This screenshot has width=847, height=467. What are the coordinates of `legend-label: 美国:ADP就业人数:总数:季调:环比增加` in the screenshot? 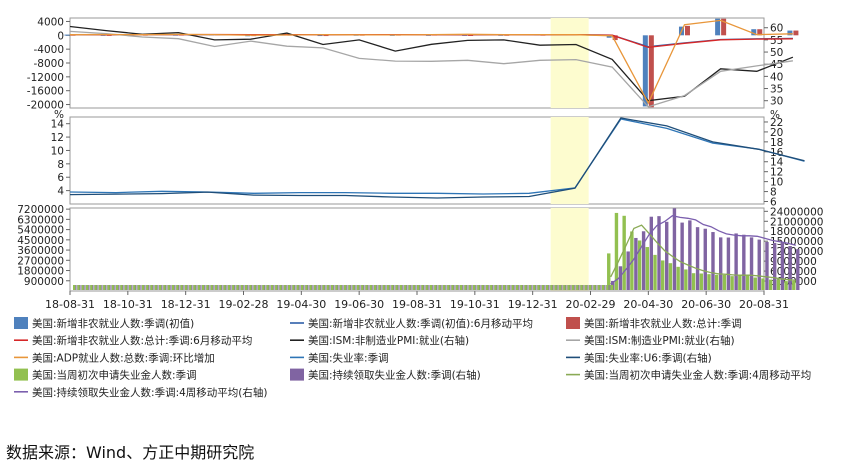 It's located at (123, 357).